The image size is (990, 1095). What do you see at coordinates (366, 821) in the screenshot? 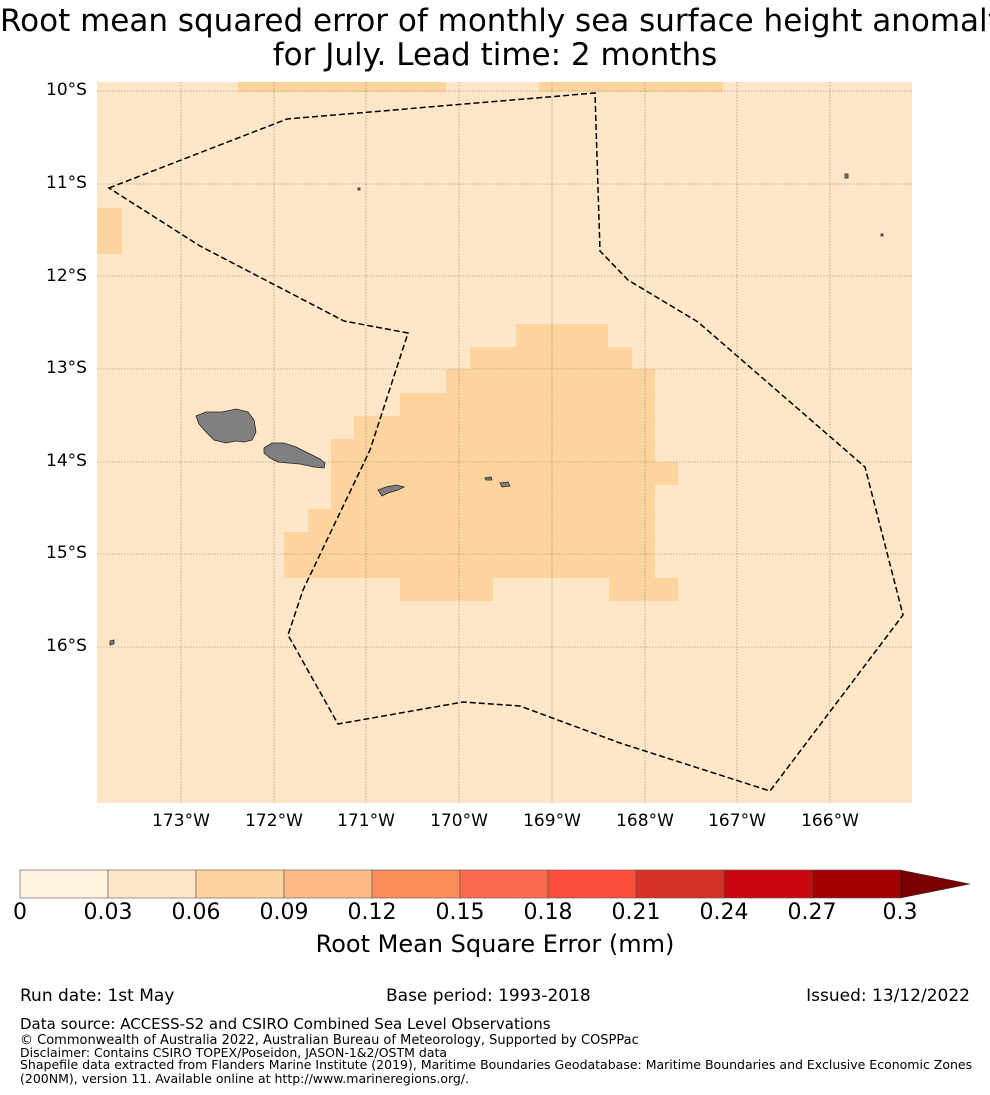
I see `lon-label-171w: 171°W` at bounding box center [366, 821].